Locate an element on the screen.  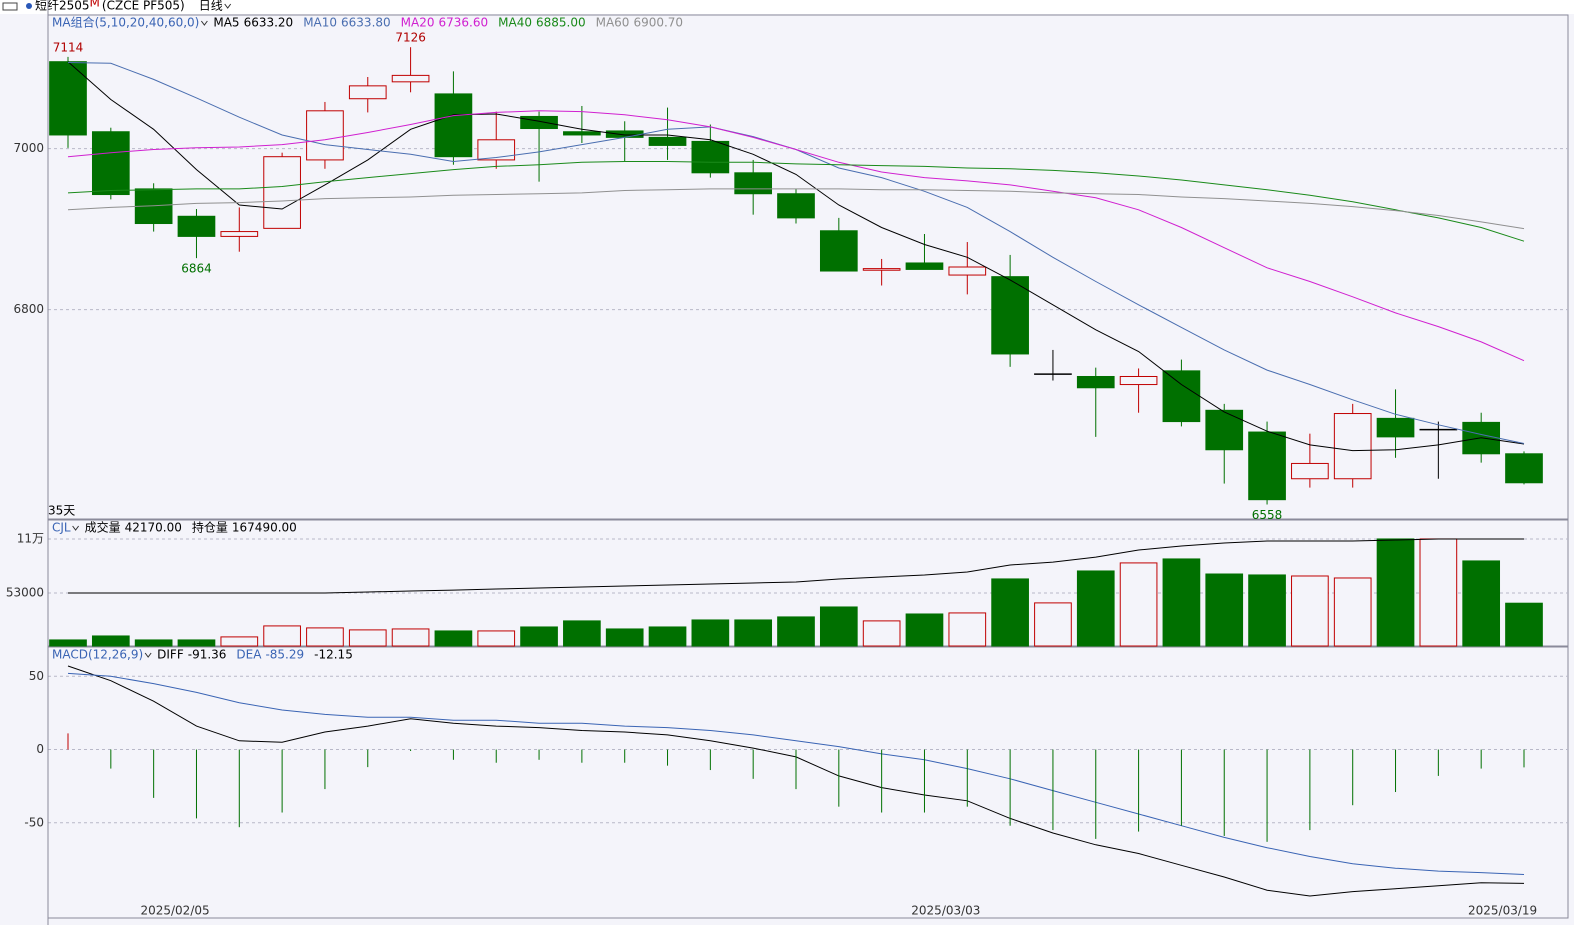
indicator-name: CJL is located at coordinates (61, 528).